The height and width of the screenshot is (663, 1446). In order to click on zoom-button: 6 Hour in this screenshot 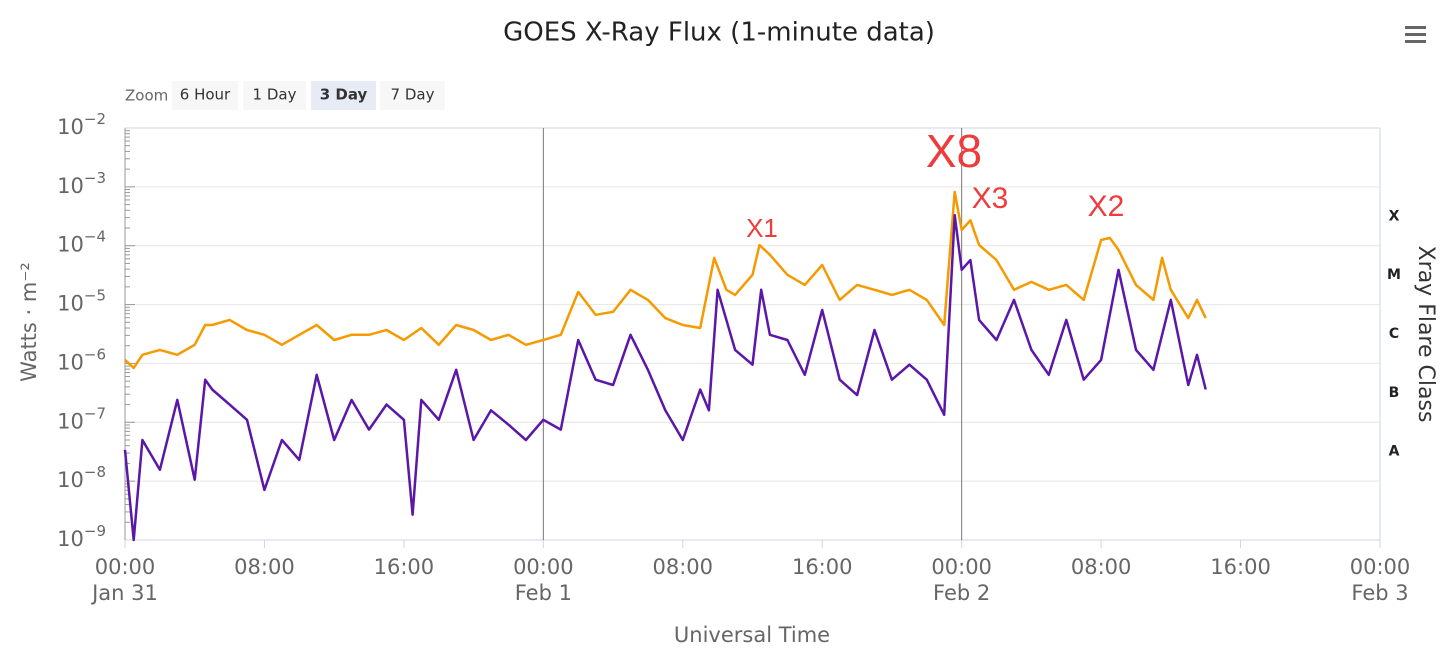, I will do `click(205, 95)`.